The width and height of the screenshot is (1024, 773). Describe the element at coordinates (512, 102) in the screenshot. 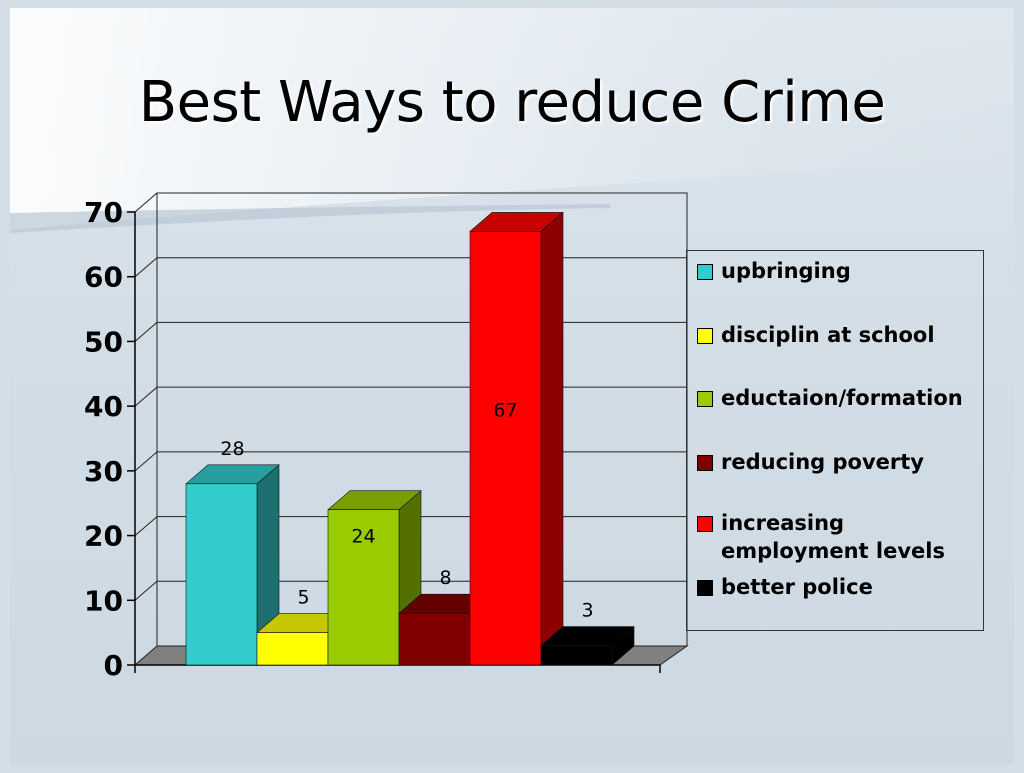

I see `page-title: Best Ways to reduce Crime` at that location.